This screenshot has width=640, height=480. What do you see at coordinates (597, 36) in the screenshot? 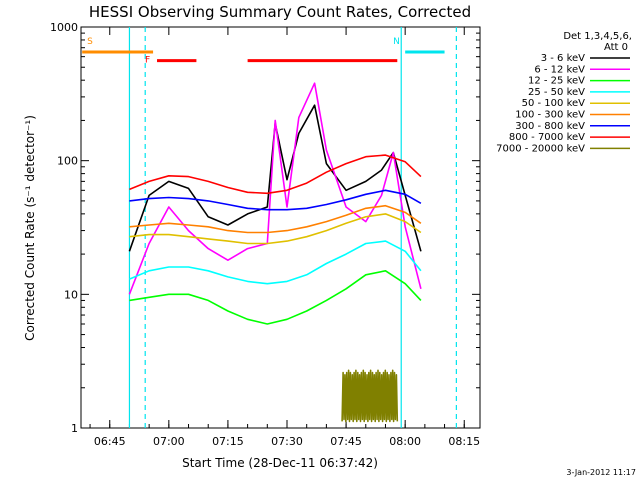
I see `legend-header-line-1: Det 1,3,4,5,6,` at bounding box center [597, 36].